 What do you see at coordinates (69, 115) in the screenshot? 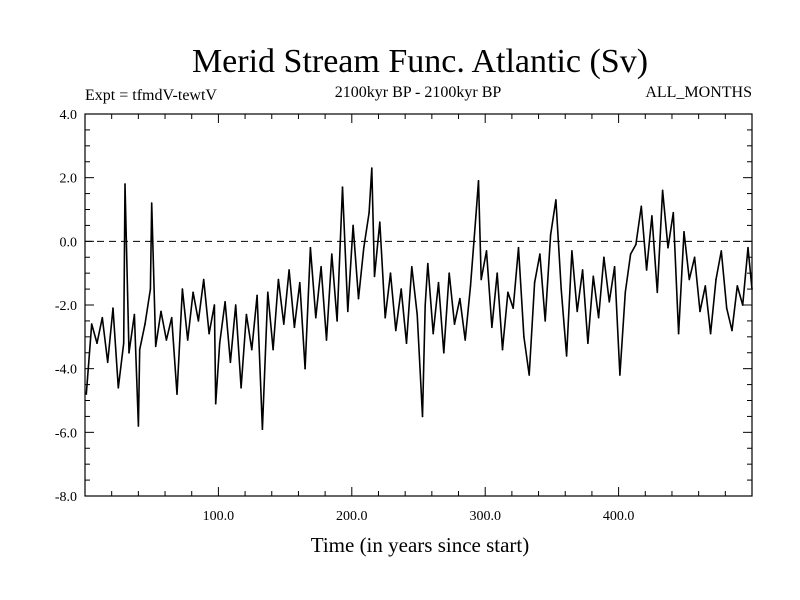
I see `y-tick-label: 4.0` at bounding box center [69, 115].